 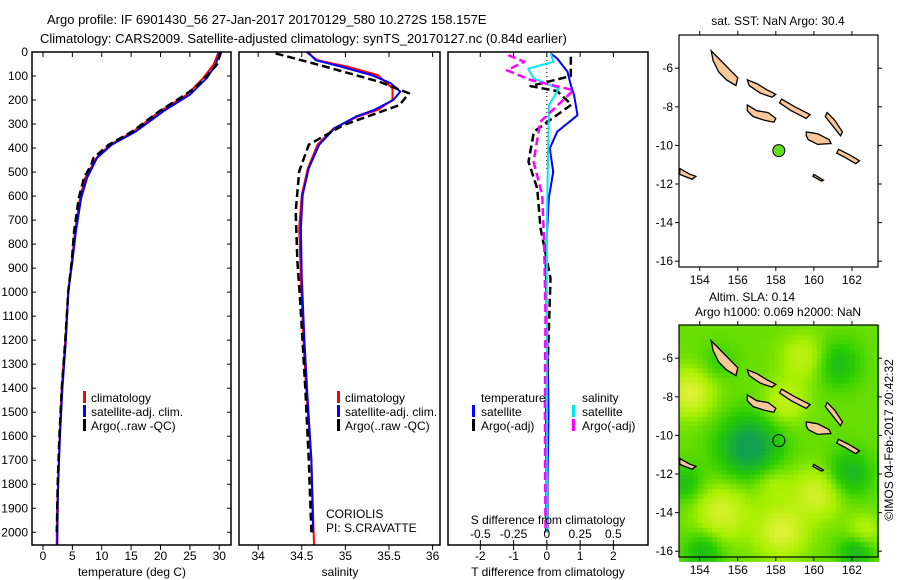 I want to click on legend-label: Argo(..raw -QC), so click(x=387, y=426).